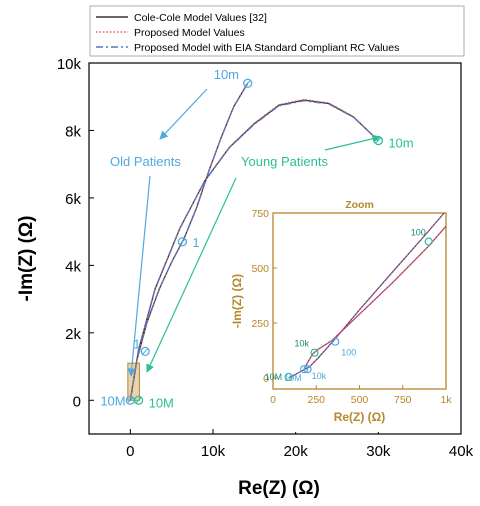 The height and width of the screenshot is (506, 480). I want to click on annotation-young-patients: Young Patients, so click(284, 161).